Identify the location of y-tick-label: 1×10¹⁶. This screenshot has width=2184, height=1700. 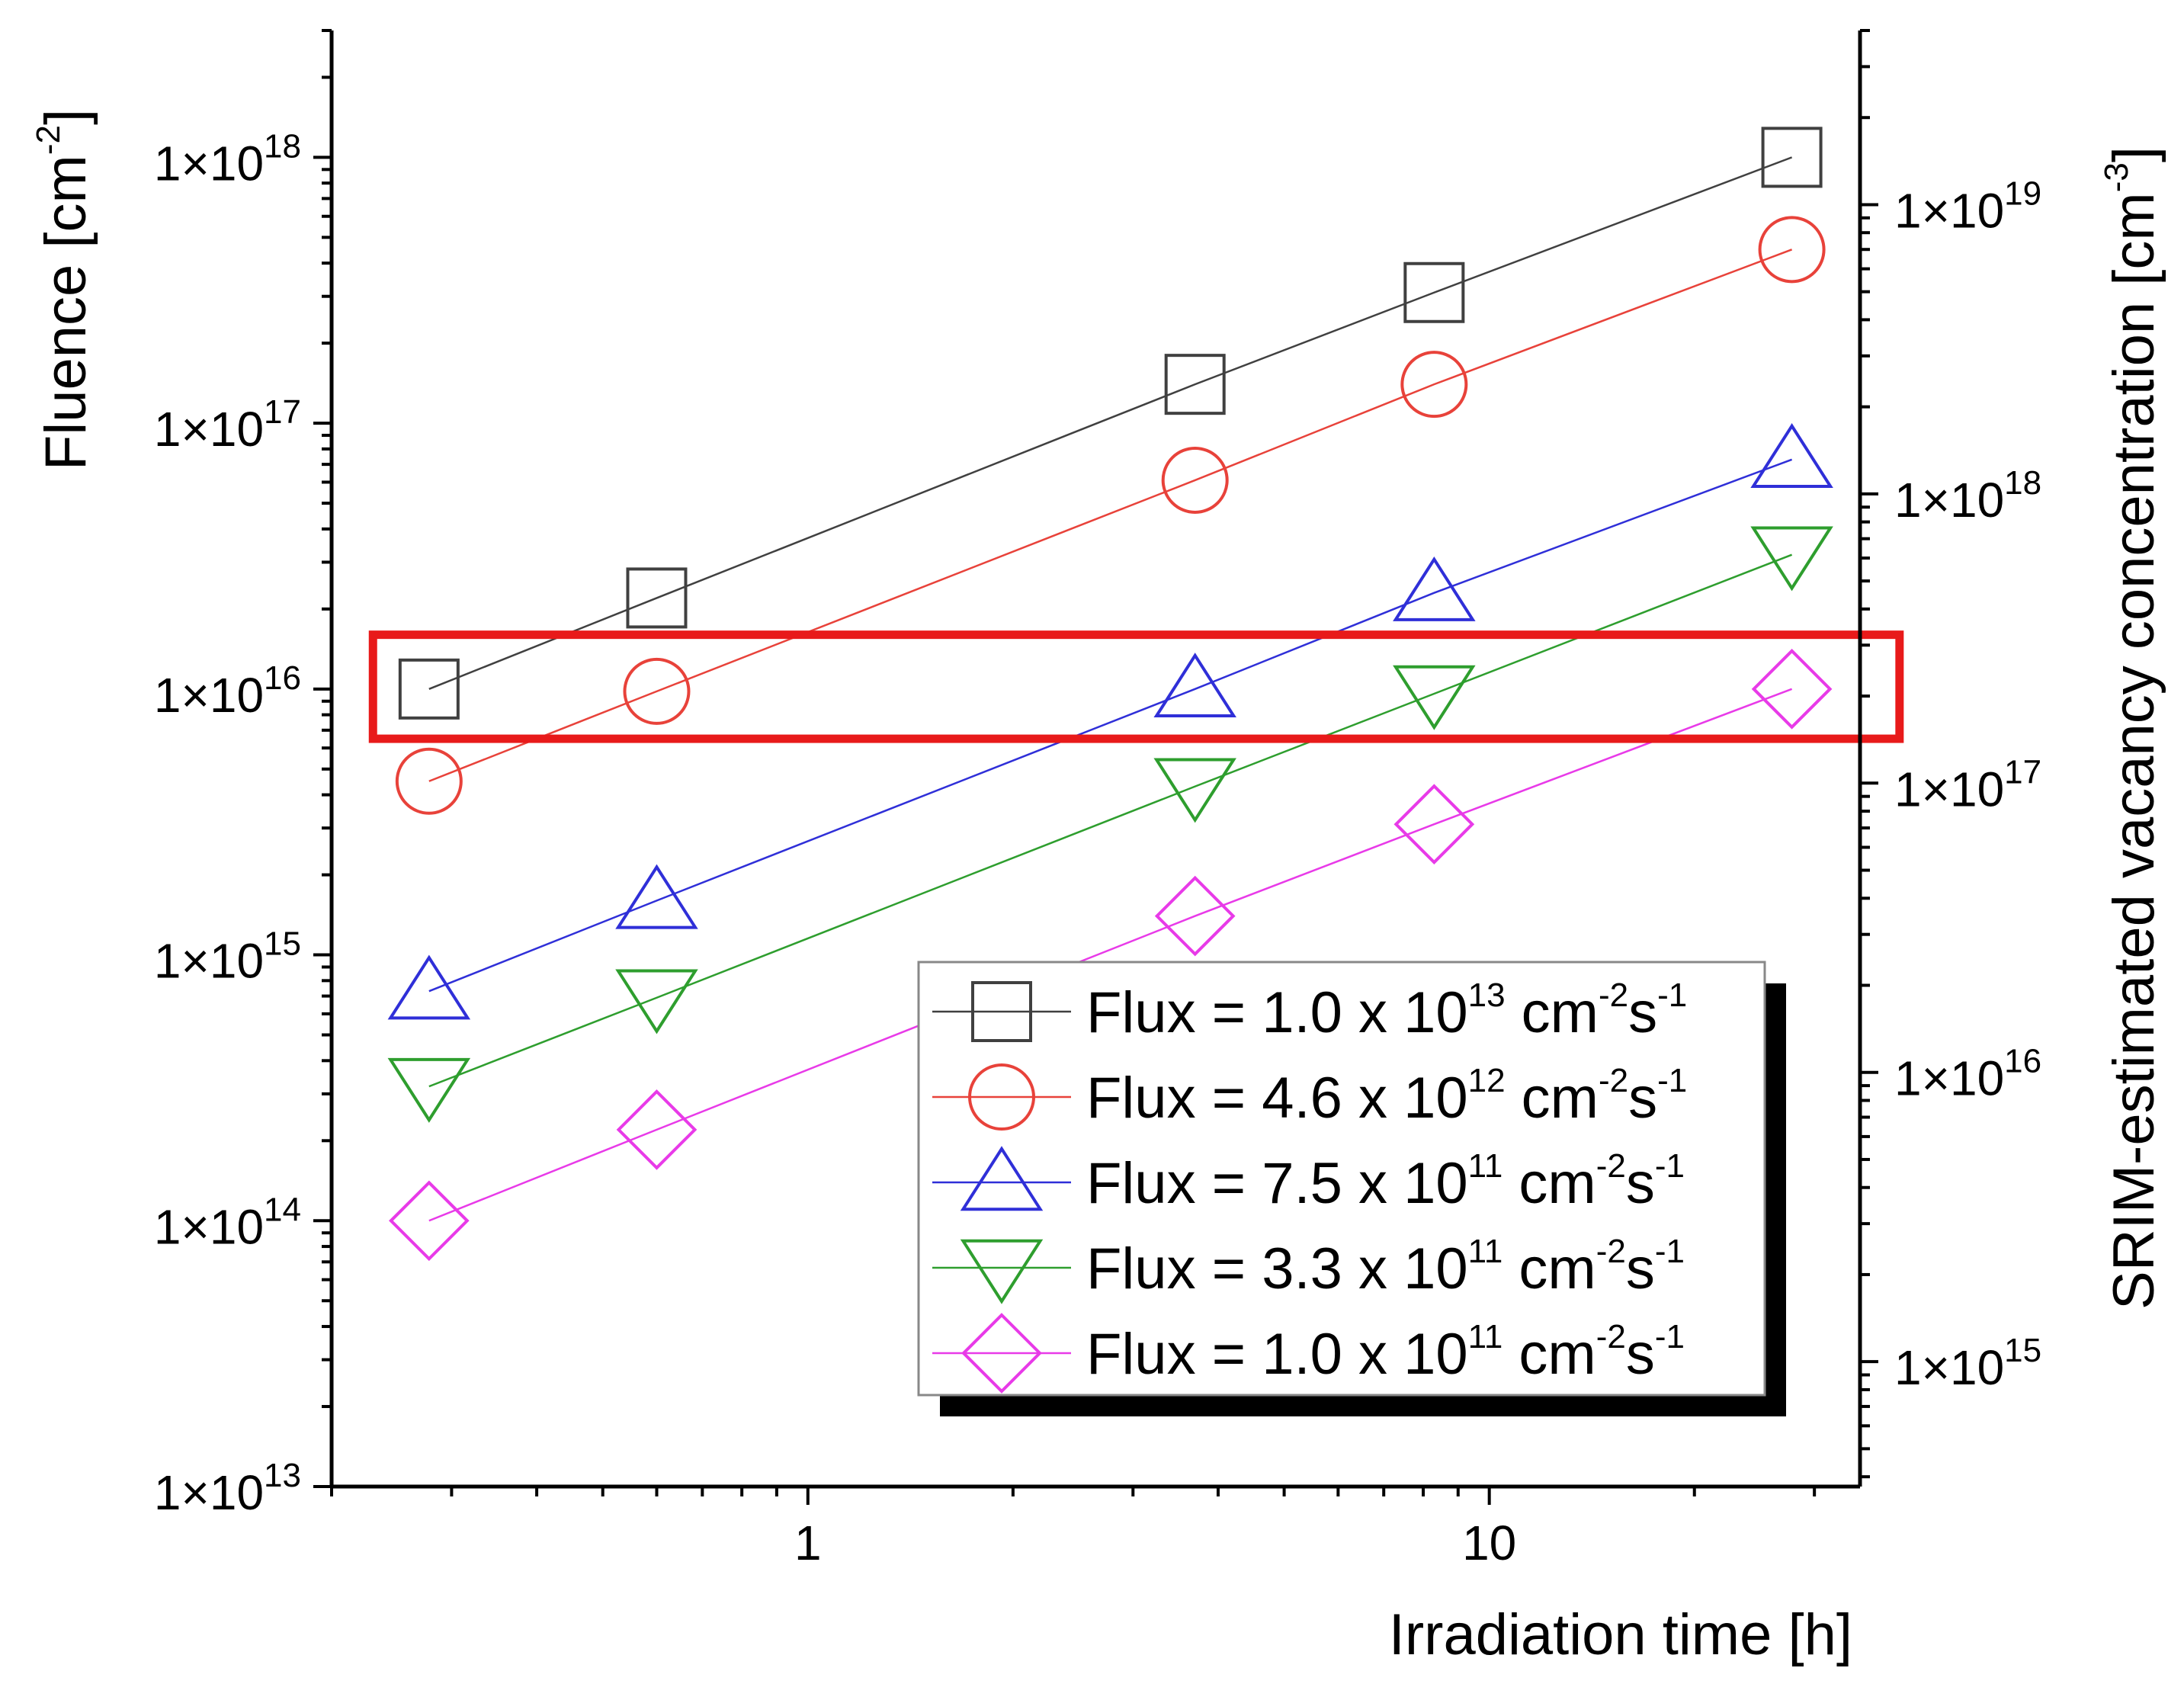
(227, 691).